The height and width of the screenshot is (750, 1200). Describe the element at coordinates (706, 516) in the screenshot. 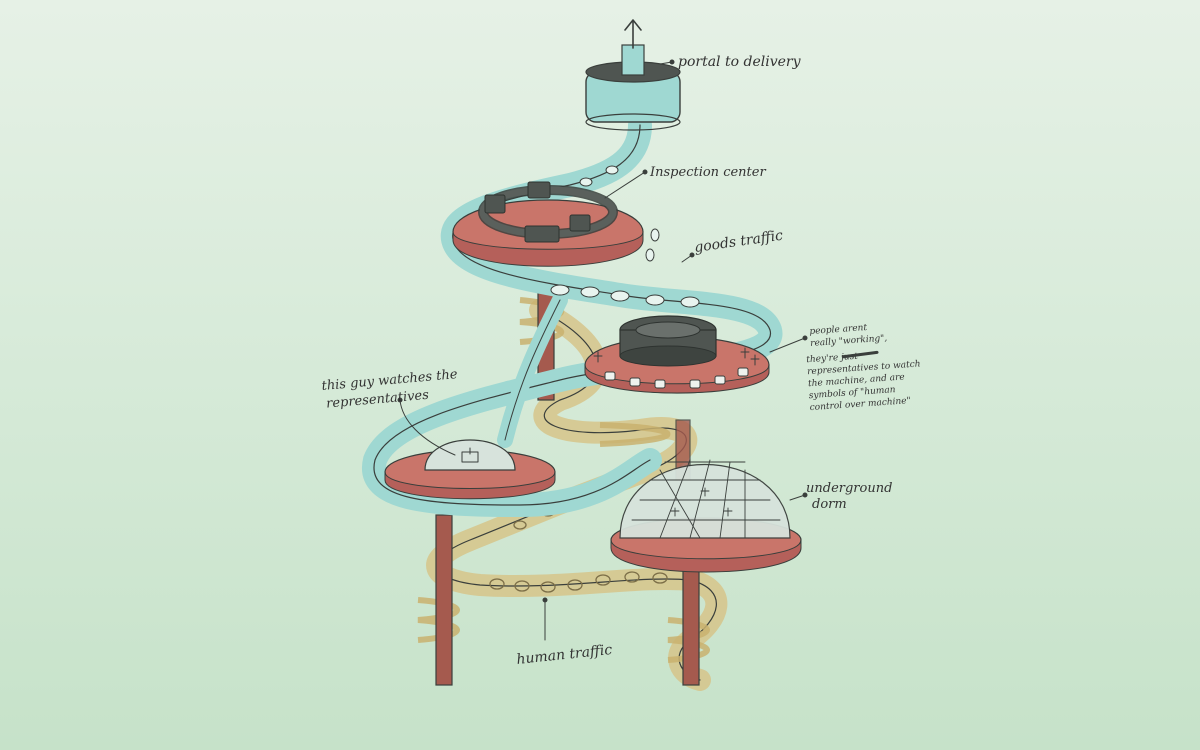

I see `underground-dorm` at that location.